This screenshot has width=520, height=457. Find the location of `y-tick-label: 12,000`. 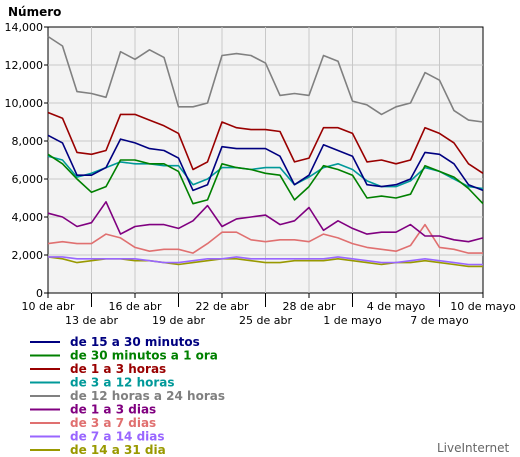

y-tick-label: 12,000 is located at coordinates (24, 65).